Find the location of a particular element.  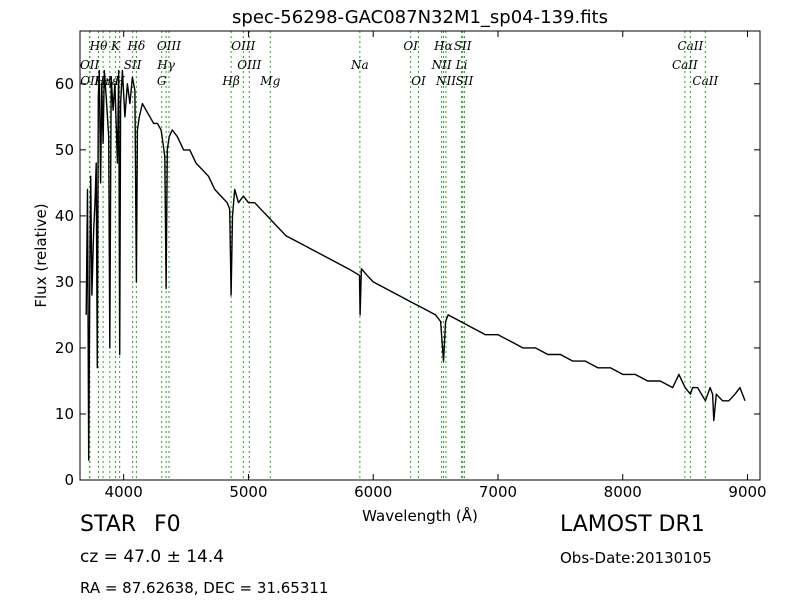

spectral-line-label: Hδ is located at coordinates (136, 46).